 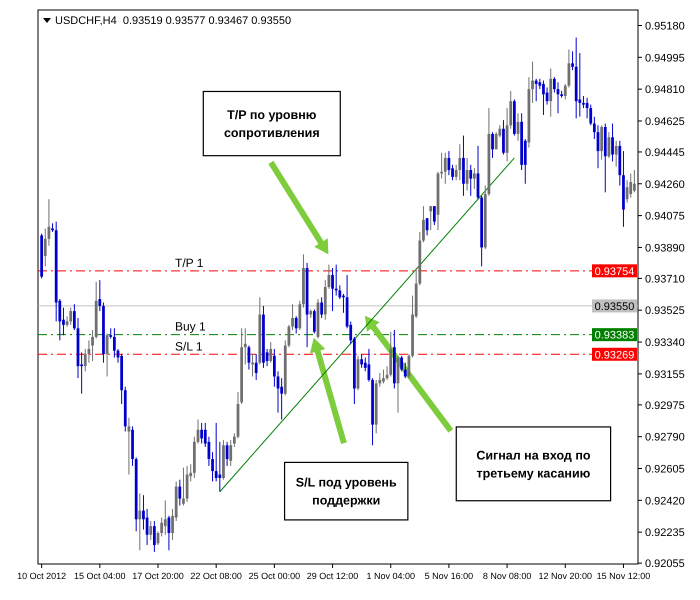 What do you see at coordinates (614, 355) in the screenshot?
I see `annotation: 0.93269` at bounding box center [614, 355].